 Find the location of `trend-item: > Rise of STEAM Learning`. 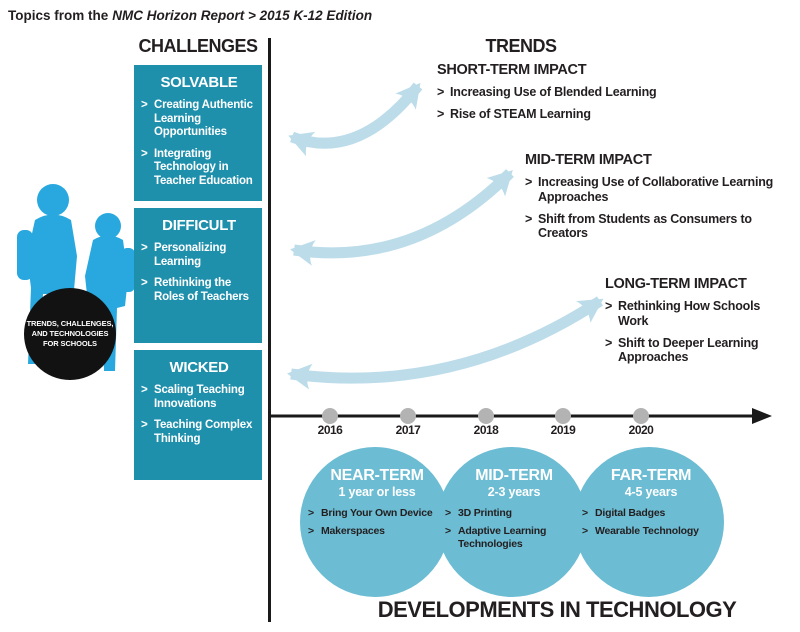

trend-item: > Rise of STEAM Learning is located at coordinates (562, 114).